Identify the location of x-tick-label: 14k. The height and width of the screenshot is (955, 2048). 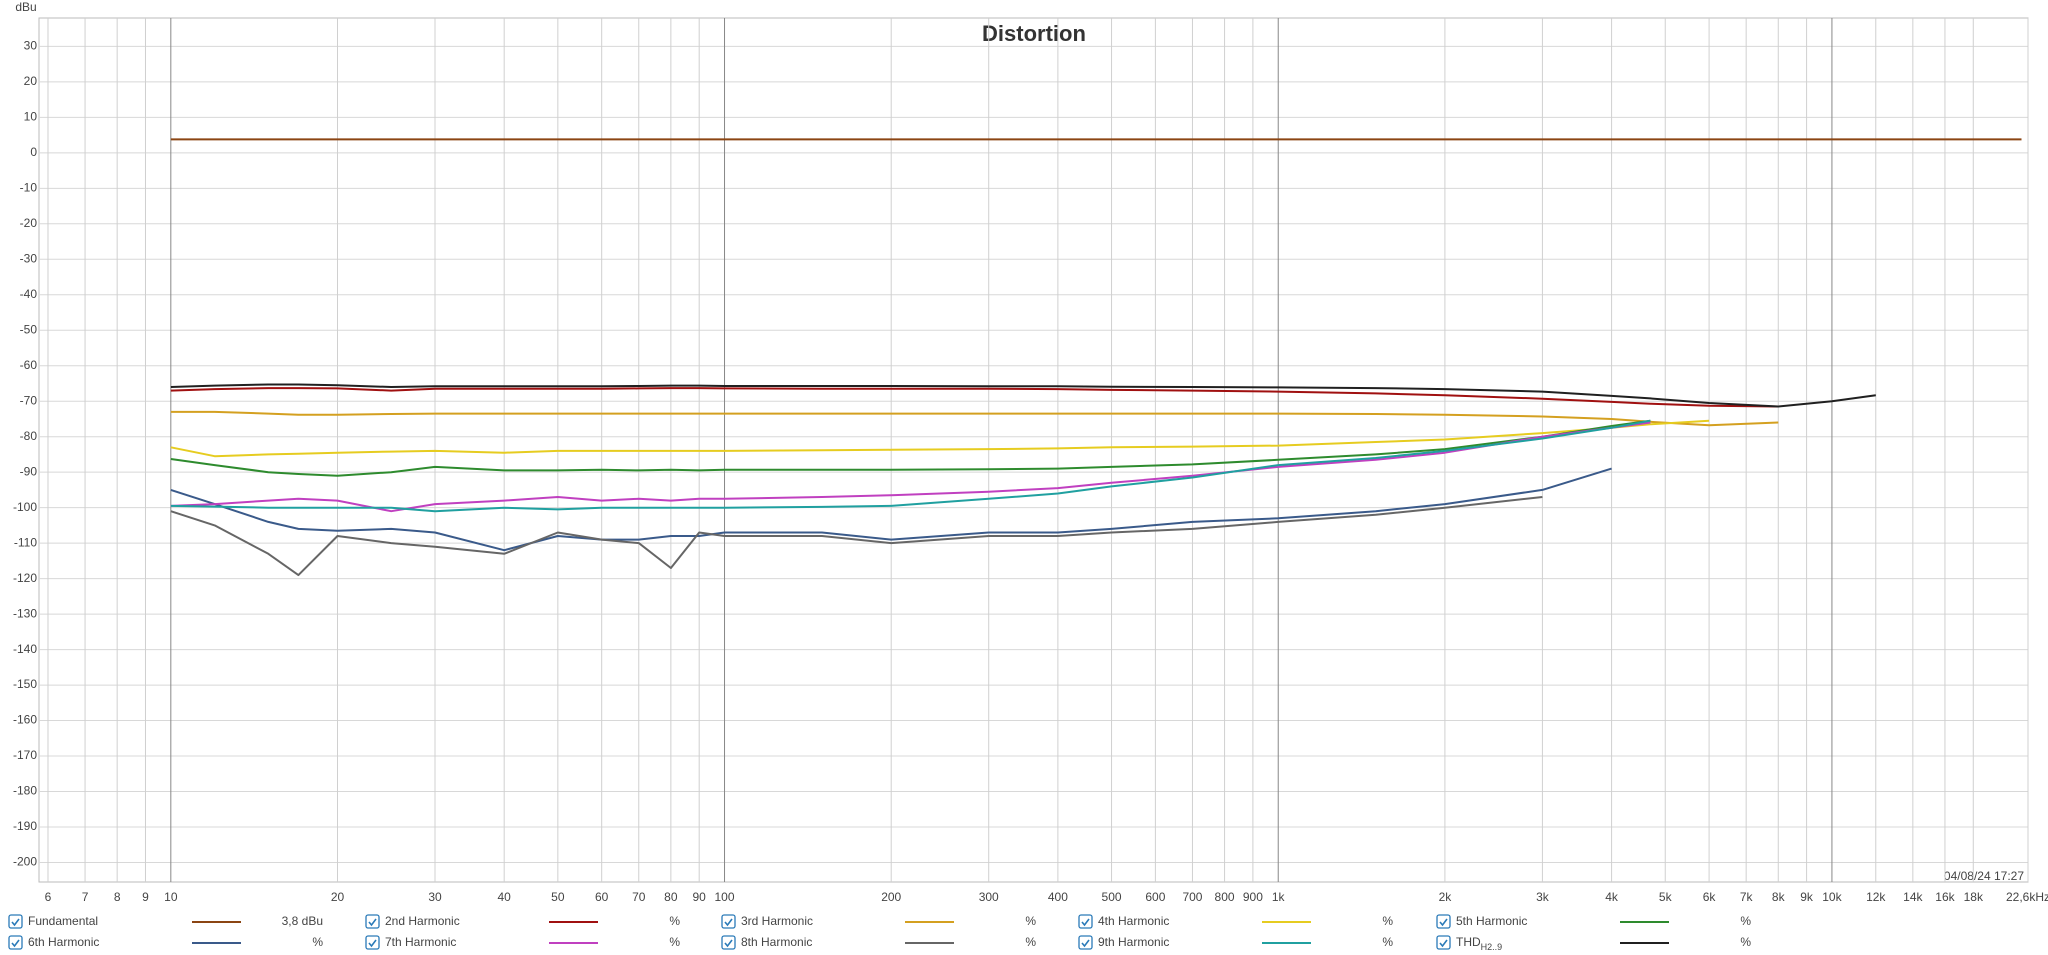
(1913, 897).